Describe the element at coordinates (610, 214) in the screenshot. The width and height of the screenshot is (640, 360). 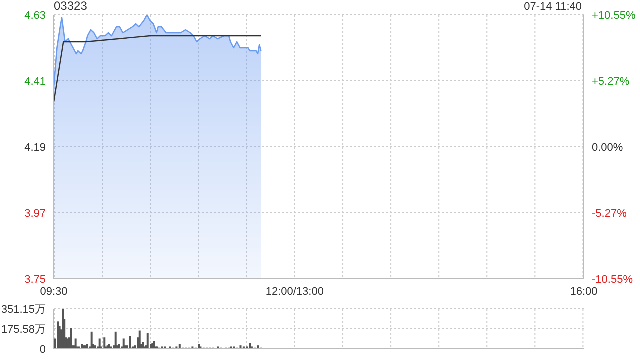
I see `y2-tick-label: -5.27%` at that location.